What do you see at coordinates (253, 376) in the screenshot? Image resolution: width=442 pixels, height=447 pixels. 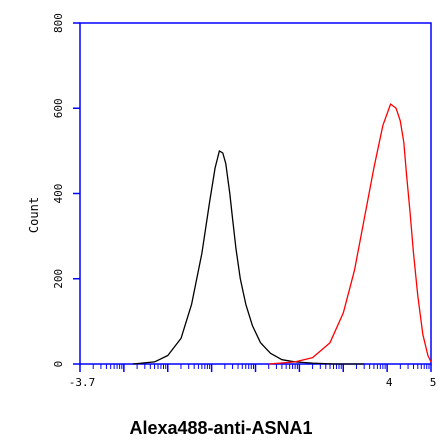 I see `x-axis: -3.7 4 5` at bounding box center [253, 376].